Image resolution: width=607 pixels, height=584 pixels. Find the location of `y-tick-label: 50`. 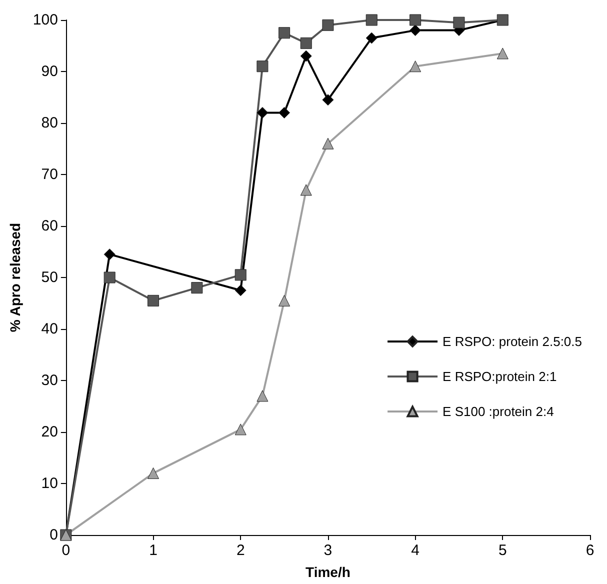

y-tick-label: 50 is located at coordinates (49, 277).